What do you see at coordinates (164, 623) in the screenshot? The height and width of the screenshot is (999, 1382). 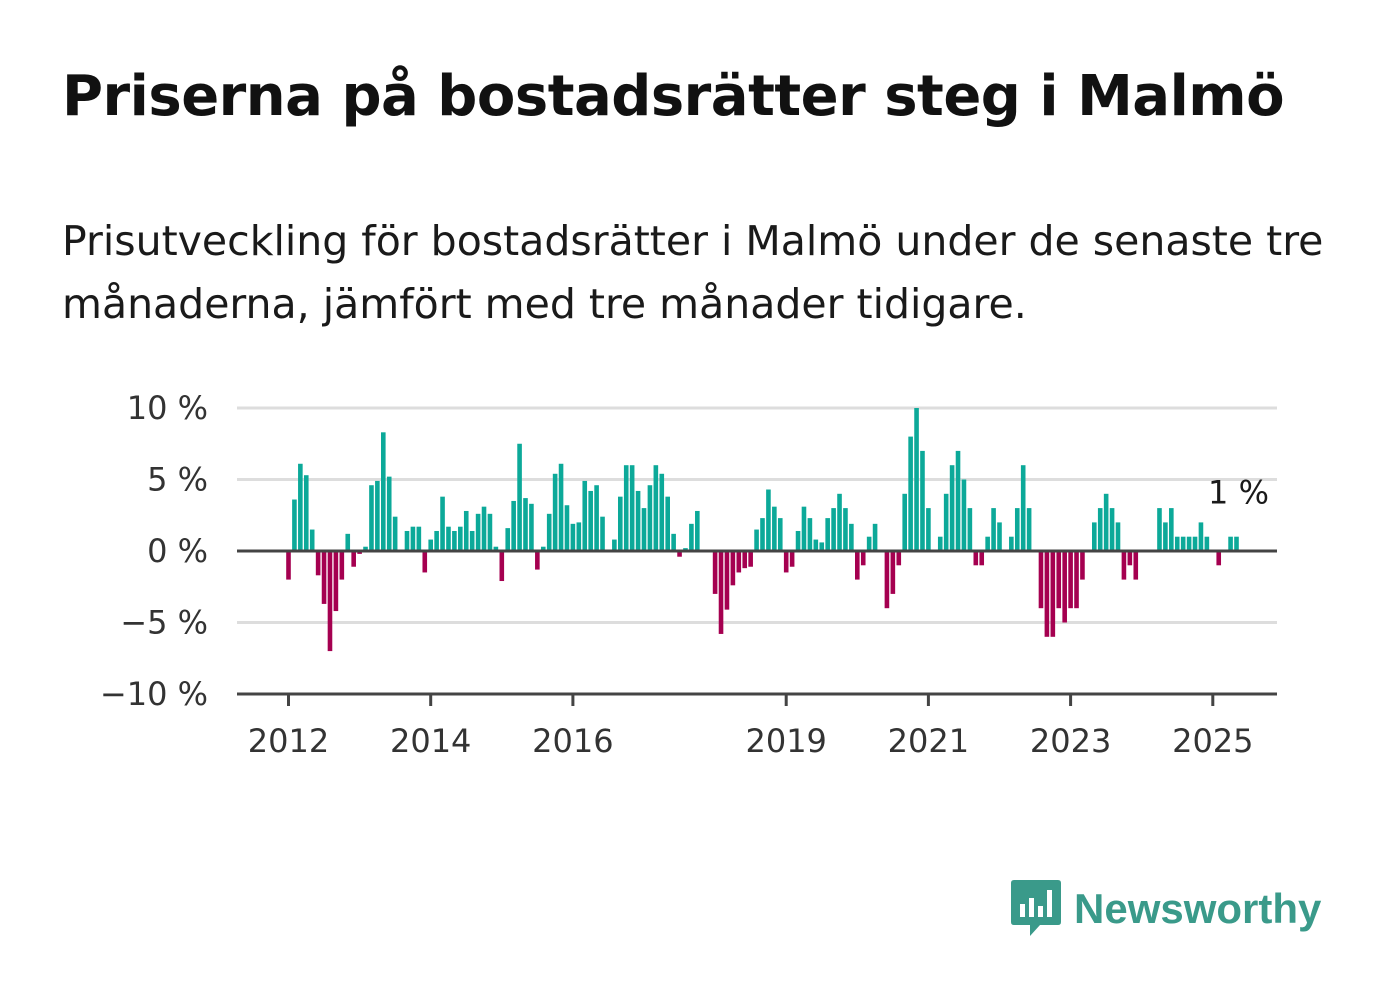 I see `y-tick-label: −5 %` at bounding box center [164, 623].